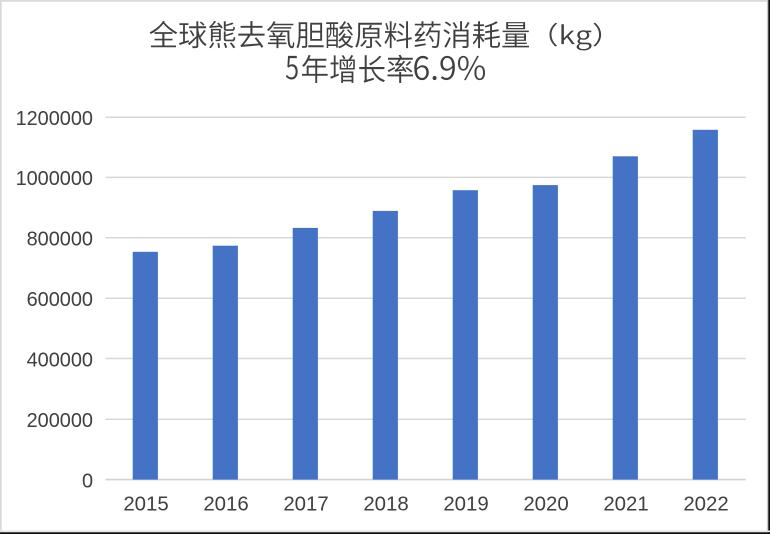 The image size is (770, 534). What do you see at coordinates (465, 505) in the screenshot?
I see `svg-text: 2019` at bounding box center [465, 505].